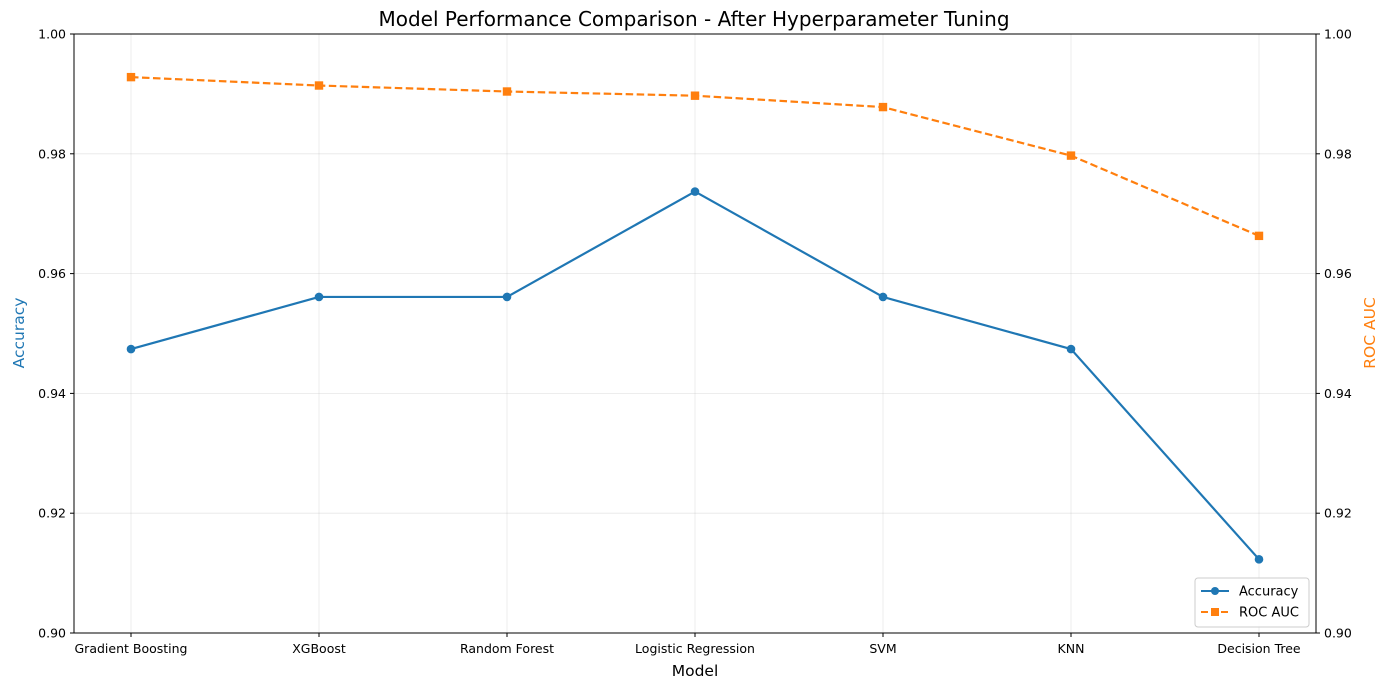 The width and height of the screenshot is (1389, 690). What do you see at coordinates (1370, 333) in the screenshot?
I see `right-axis-title: ROC AUC` at bounding box center [1370, 333].